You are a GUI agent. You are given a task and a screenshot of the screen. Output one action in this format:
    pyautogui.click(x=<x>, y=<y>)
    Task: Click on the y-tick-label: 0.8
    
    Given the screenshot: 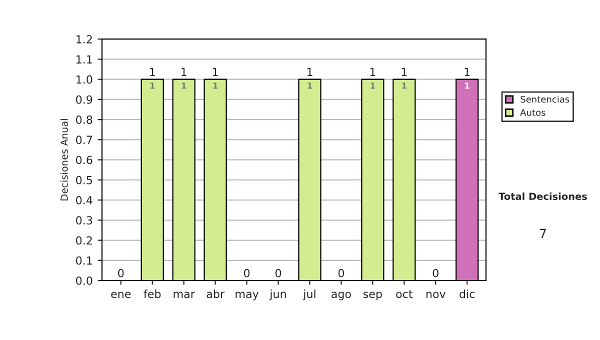 What is the action you would take?
    pyautogui.click(x=84, y=120)
    